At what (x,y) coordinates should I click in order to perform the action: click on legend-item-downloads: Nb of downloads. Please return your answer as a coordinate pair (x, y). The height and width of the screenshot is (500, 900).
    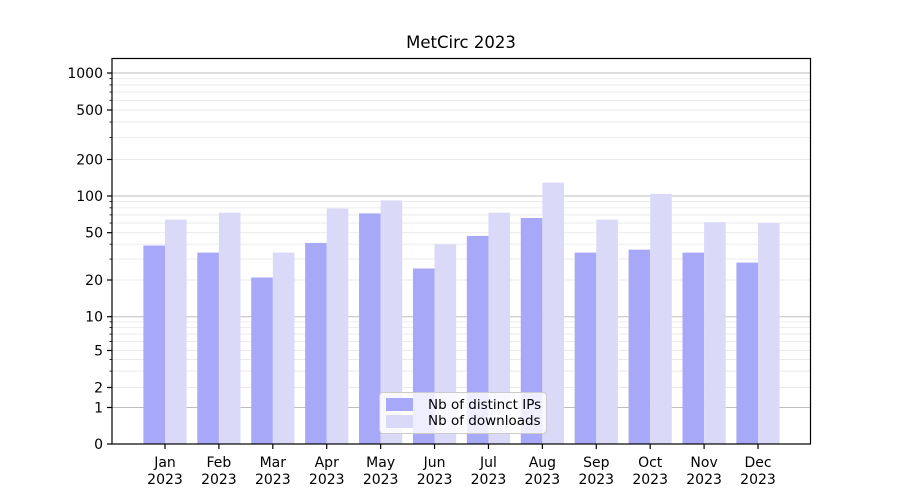
    Looking at the image, I should click on (463, 421).